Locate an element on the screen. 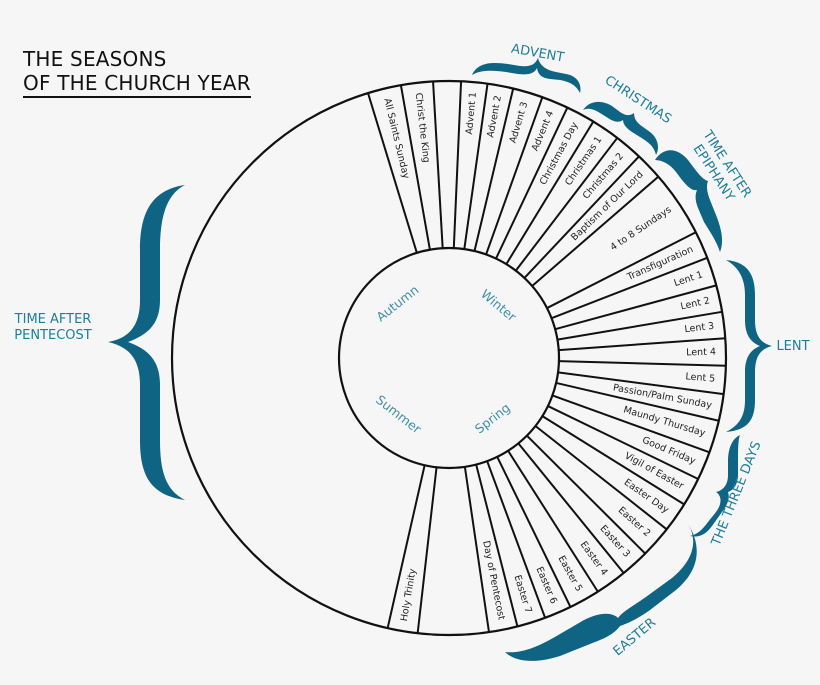 The image size is (820, 685). segment-label: Advent 4 is located at coordinates (543, 131).